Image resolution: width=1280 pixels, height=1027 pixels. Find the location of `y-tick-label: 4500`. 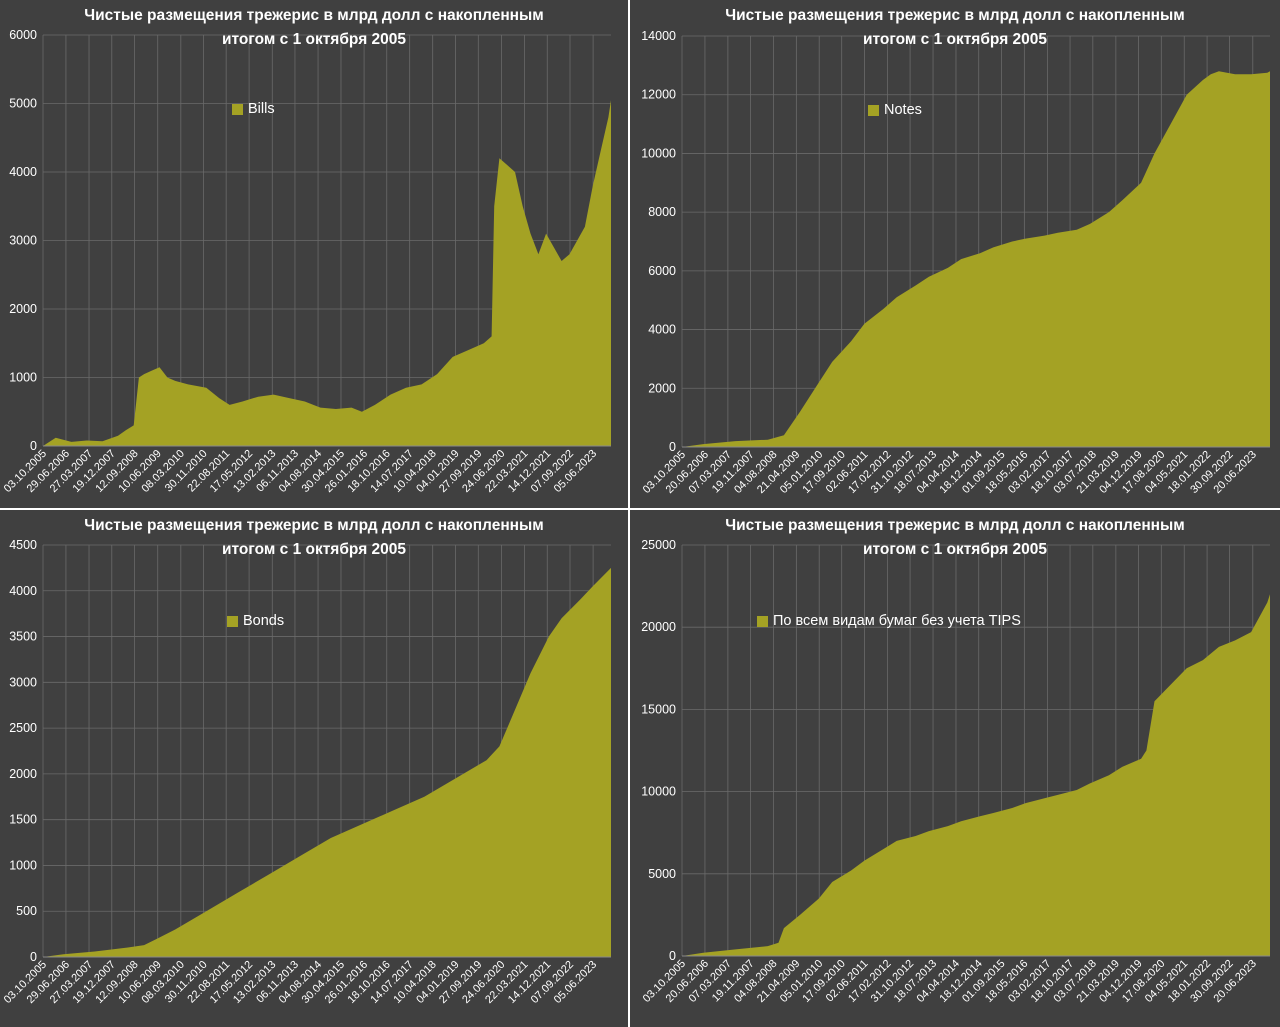

y-tick-label: 4500 is located at coordinates (23, 545).